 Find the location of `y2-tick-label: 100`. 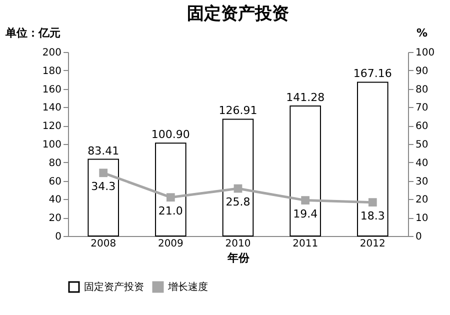

y2-tick-label: 100 is located at coordinates (425, 53).